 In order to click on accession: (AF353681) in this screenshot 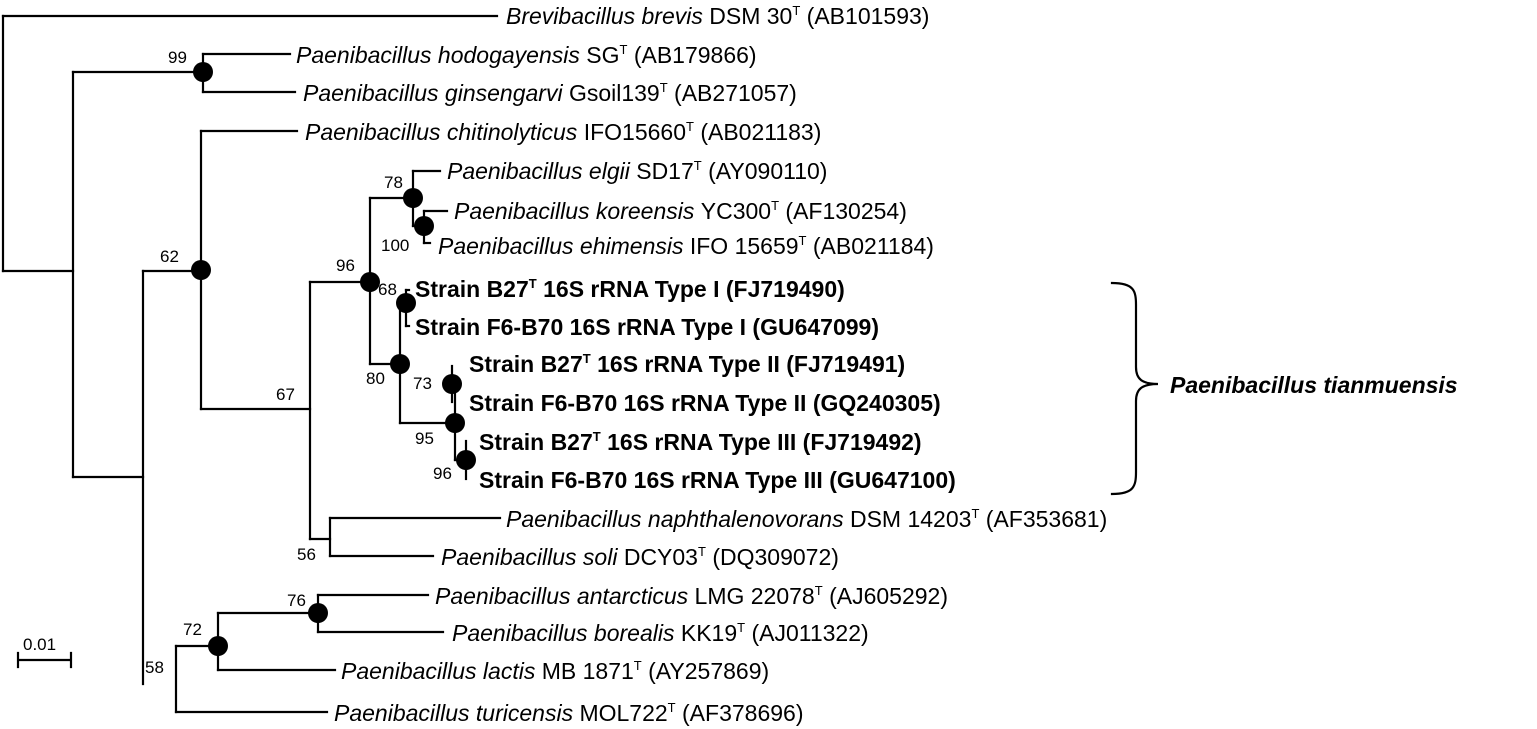, I will do `click(1043, 519)`.